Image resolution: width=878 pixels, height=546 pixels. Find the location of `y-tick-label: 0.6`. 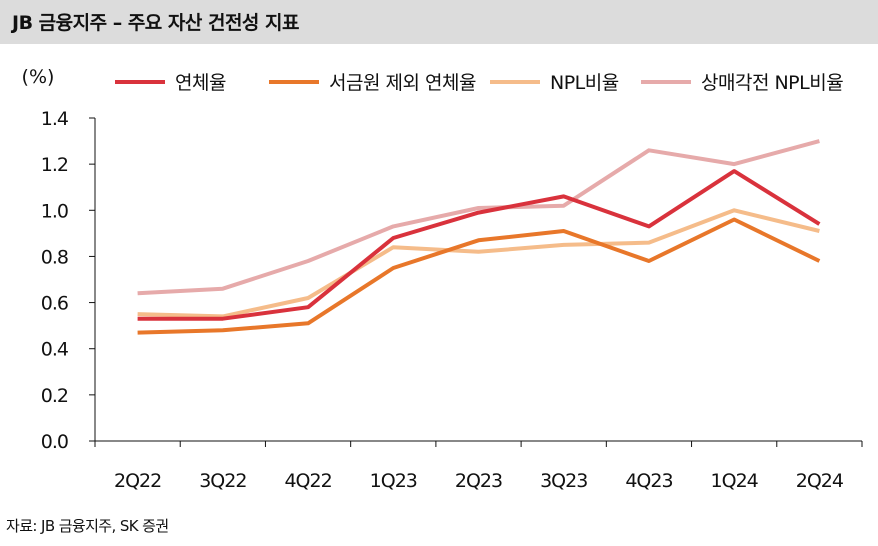

y-tick-label: 0.6 is located at coordinates (54, 304).